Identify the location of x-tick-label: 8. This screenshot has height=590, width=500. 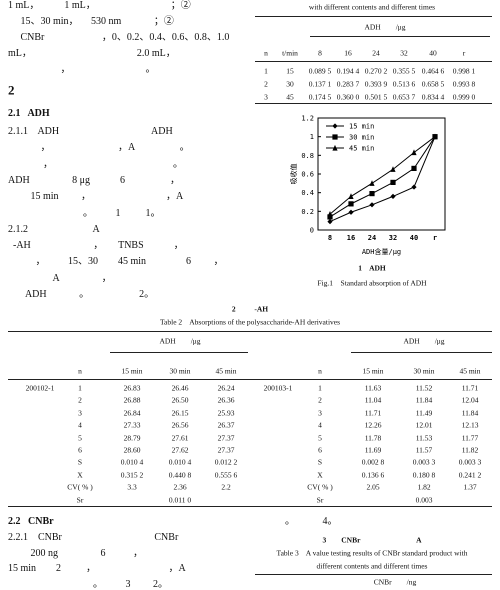
(330, 238).